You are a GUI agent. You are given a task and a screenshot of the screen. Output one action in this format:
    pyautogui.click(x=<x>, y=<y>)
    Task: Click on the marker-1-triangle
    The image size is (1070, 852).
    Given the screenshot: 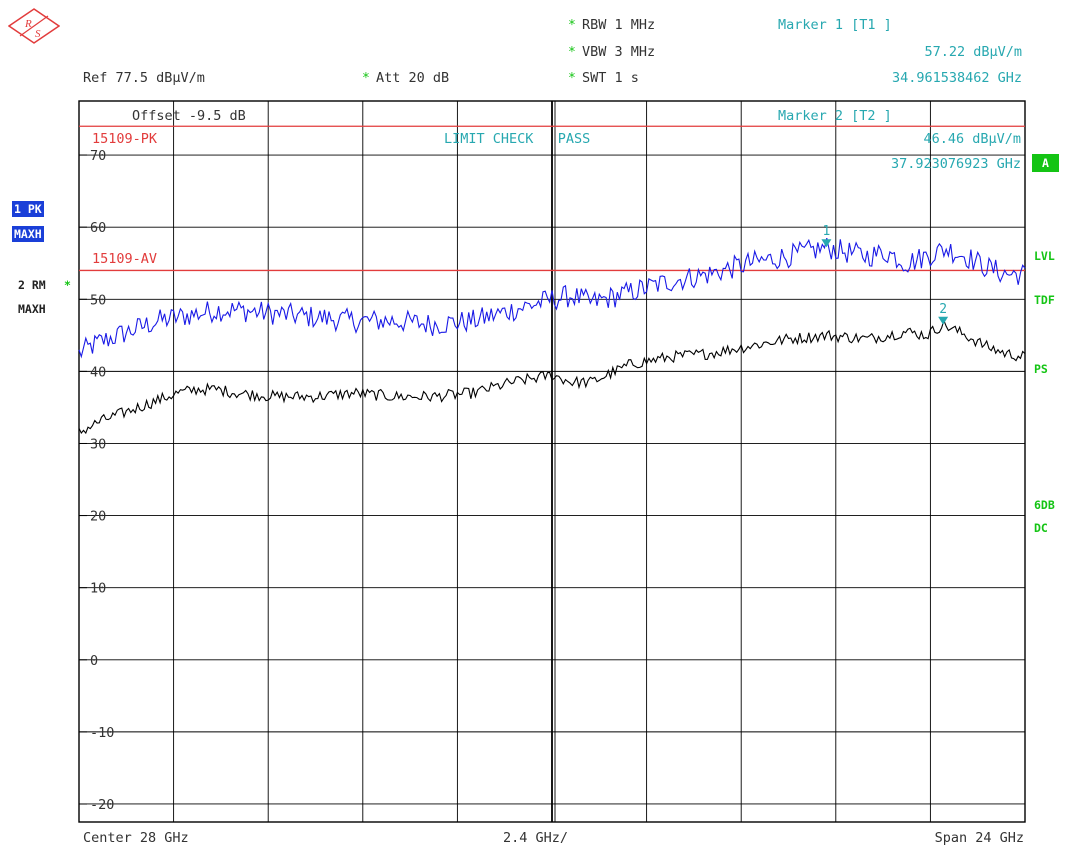 What is the action you would take?
    pyautogui.click(x=826, y=243)
    